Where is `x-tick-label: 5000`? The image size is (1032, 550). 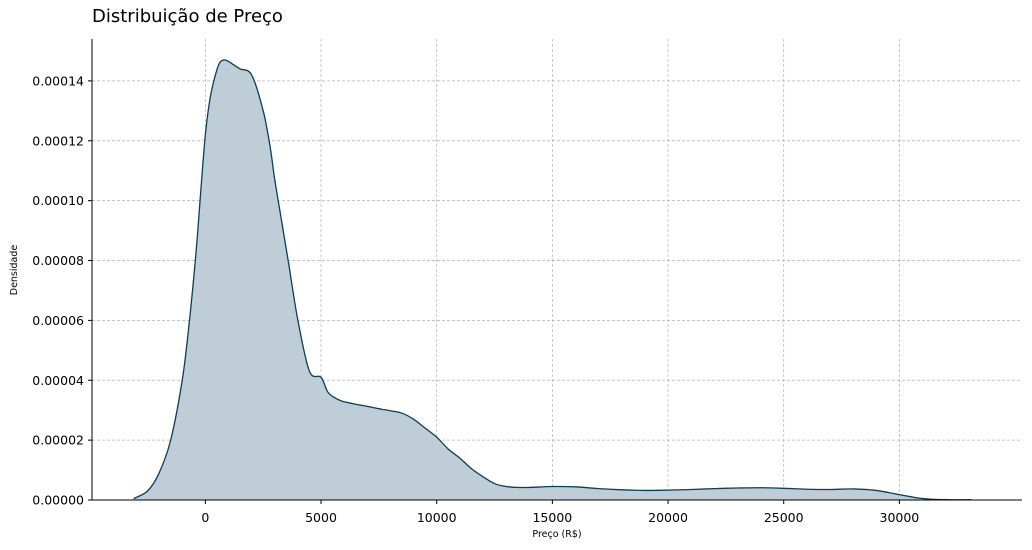
x-tick-label: 5000 is located at coordinates (321, 517).